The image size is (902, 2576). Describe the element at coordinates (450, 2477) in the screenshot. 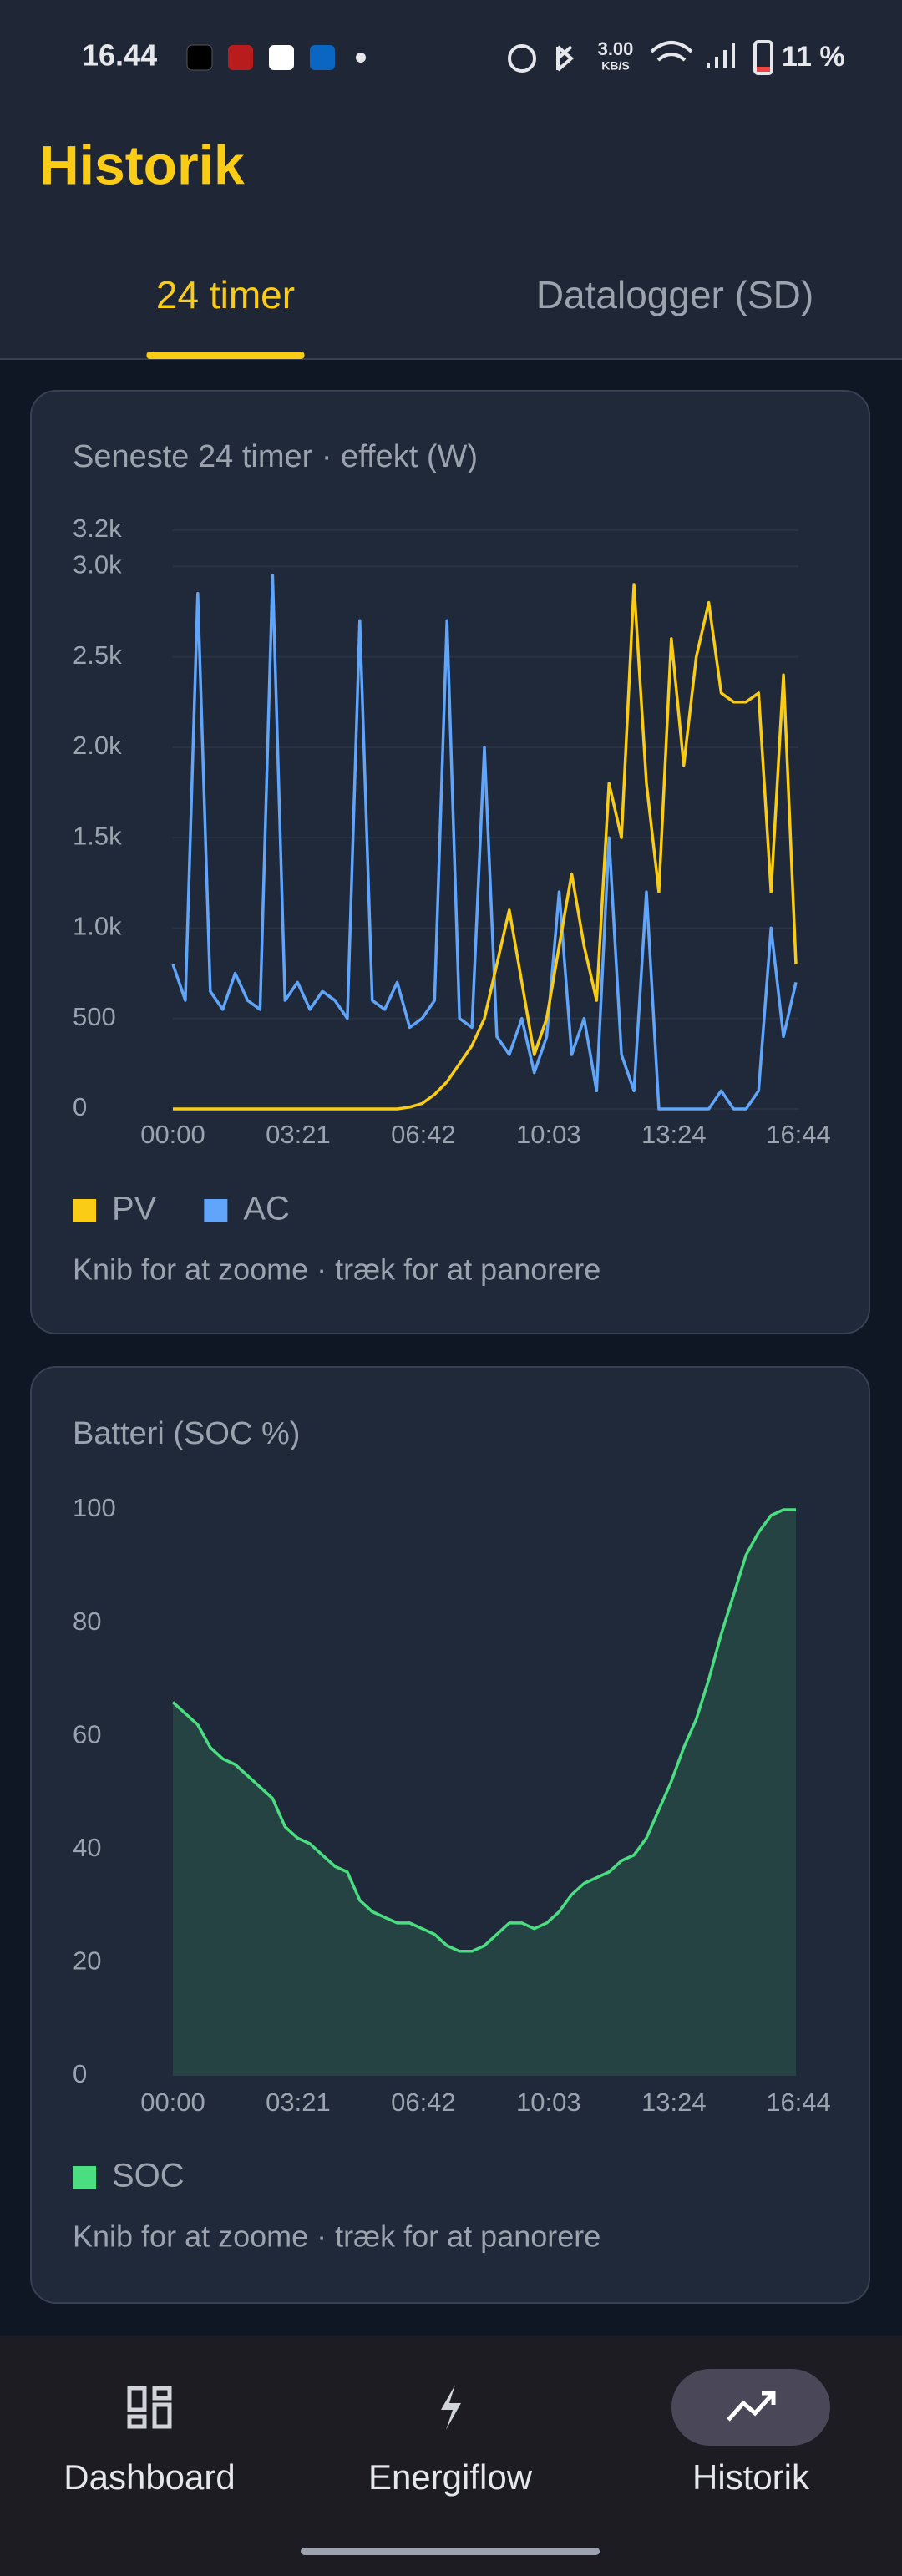

I see `nav-label: Energiflow` at that location.